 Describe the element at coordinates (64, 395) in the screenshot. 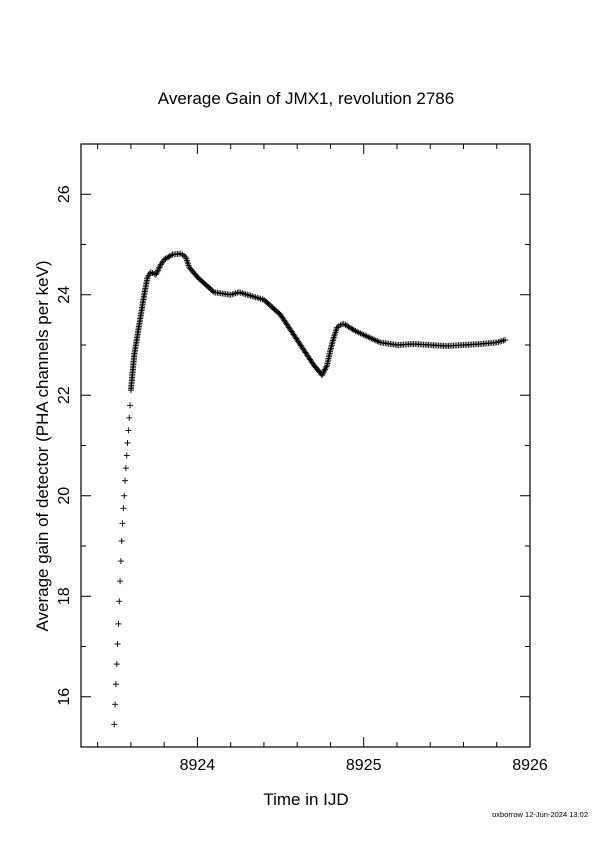

I see `y-tick-label: 22` at that location.